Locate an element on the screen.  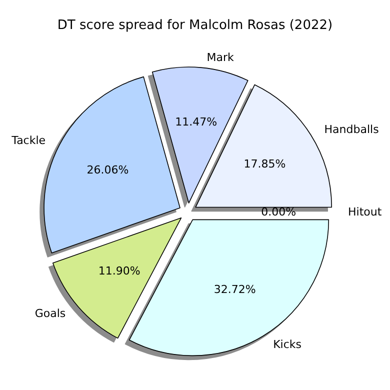
slice-label: Tackle is located at coordinates (28, 140).